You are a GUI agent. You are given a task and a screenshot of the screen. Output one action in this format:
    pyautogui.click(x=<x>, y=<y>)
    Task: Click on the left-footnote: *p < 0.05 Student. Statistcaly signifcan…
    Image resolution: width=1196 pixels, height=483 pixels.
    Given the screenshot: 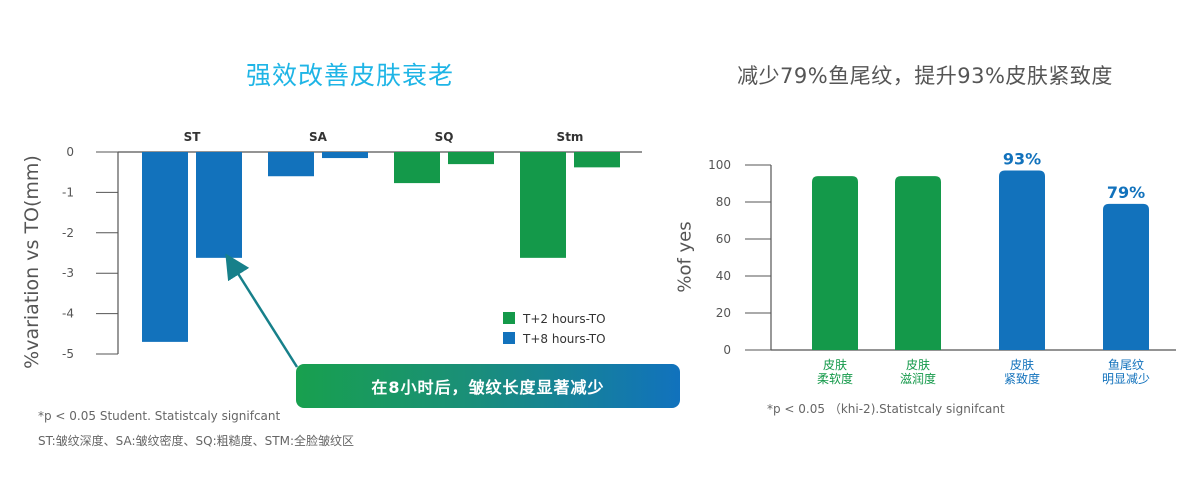 What is the action you would take?
    pyautogui.click(x=159, y=416)
    